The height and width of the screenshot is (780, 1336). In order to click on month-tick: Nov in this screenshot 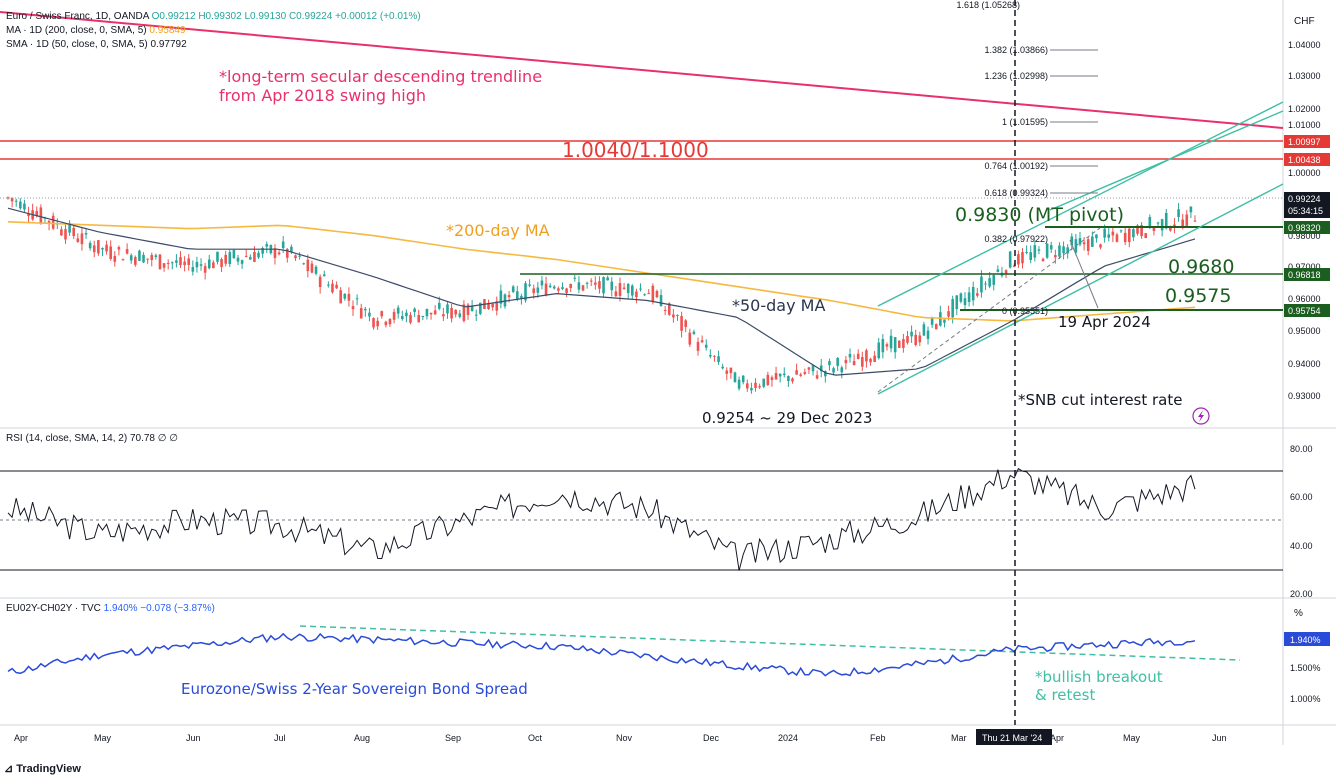, I will do `click(624, 738)`.